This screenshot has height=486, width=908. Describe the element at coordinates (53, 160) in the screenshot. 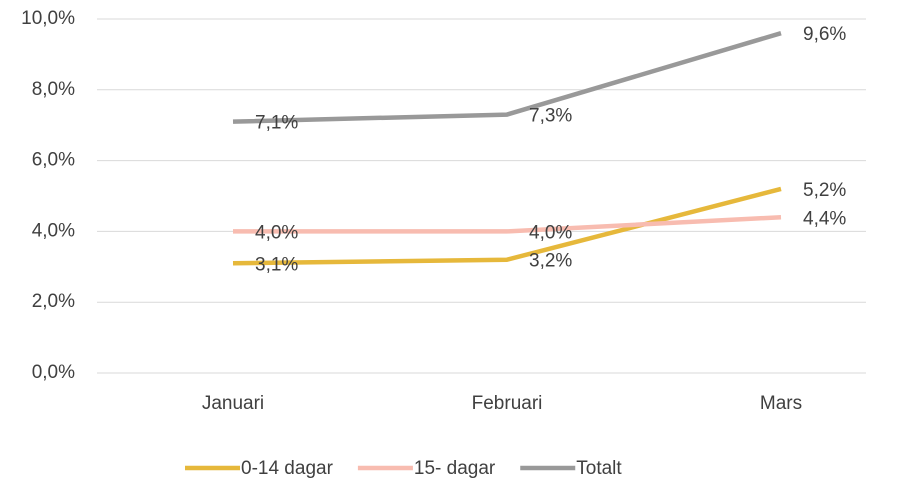

I see `y-tick-label: 6,0%` at that location.